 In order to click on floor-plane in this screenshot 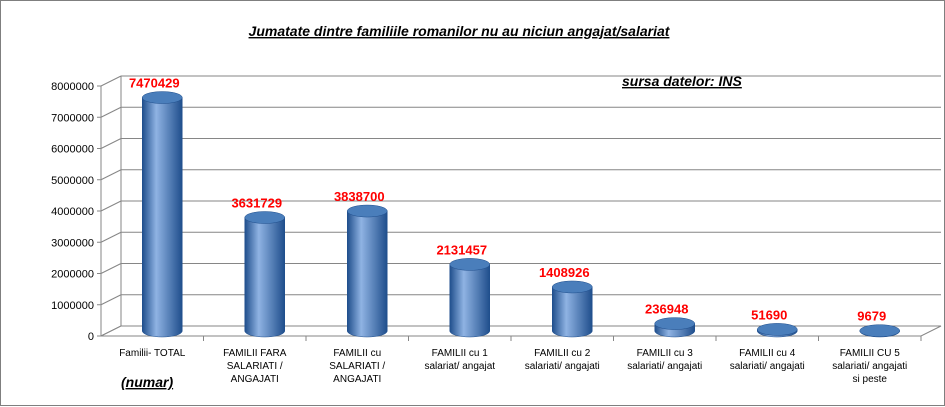, I will do `click(521, 331)`.